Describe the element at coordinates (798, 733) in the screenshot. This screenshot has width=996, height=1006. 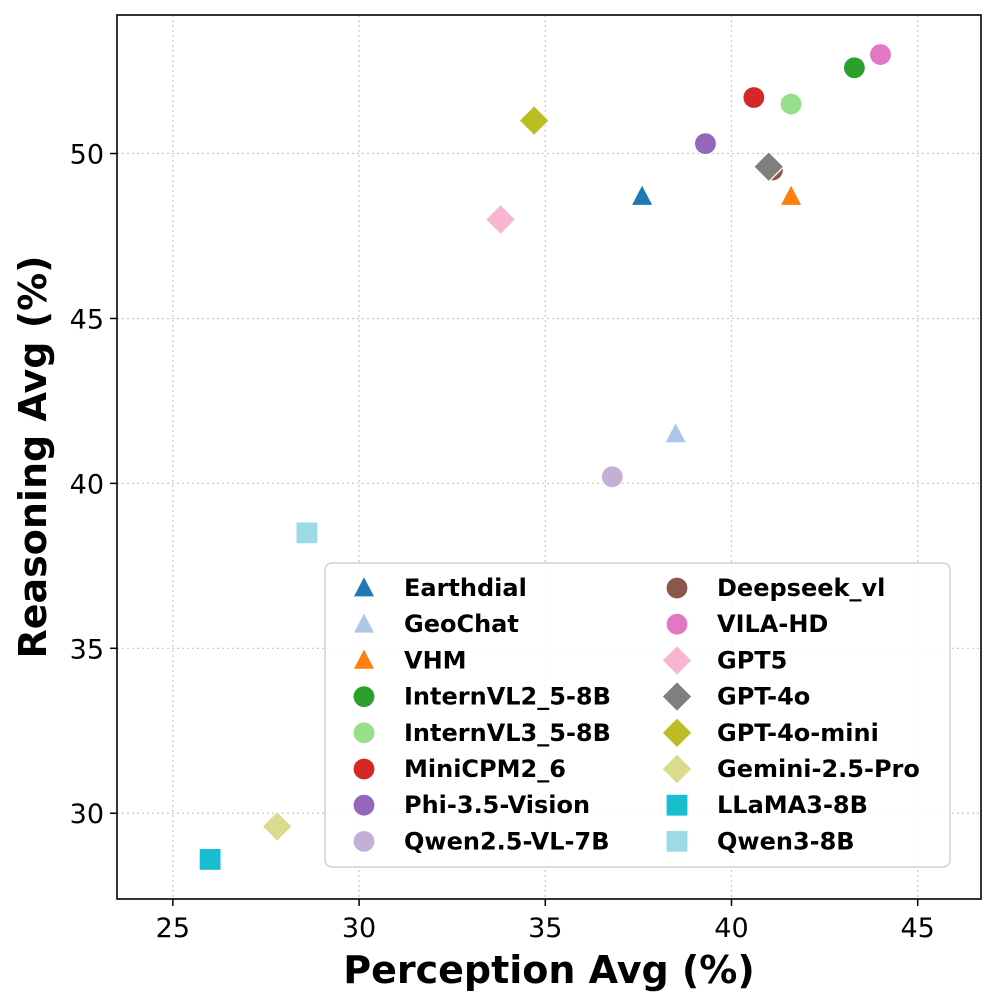
I see `legend-label-gpt-4o-mini: GPT-4o-mini` at that location.